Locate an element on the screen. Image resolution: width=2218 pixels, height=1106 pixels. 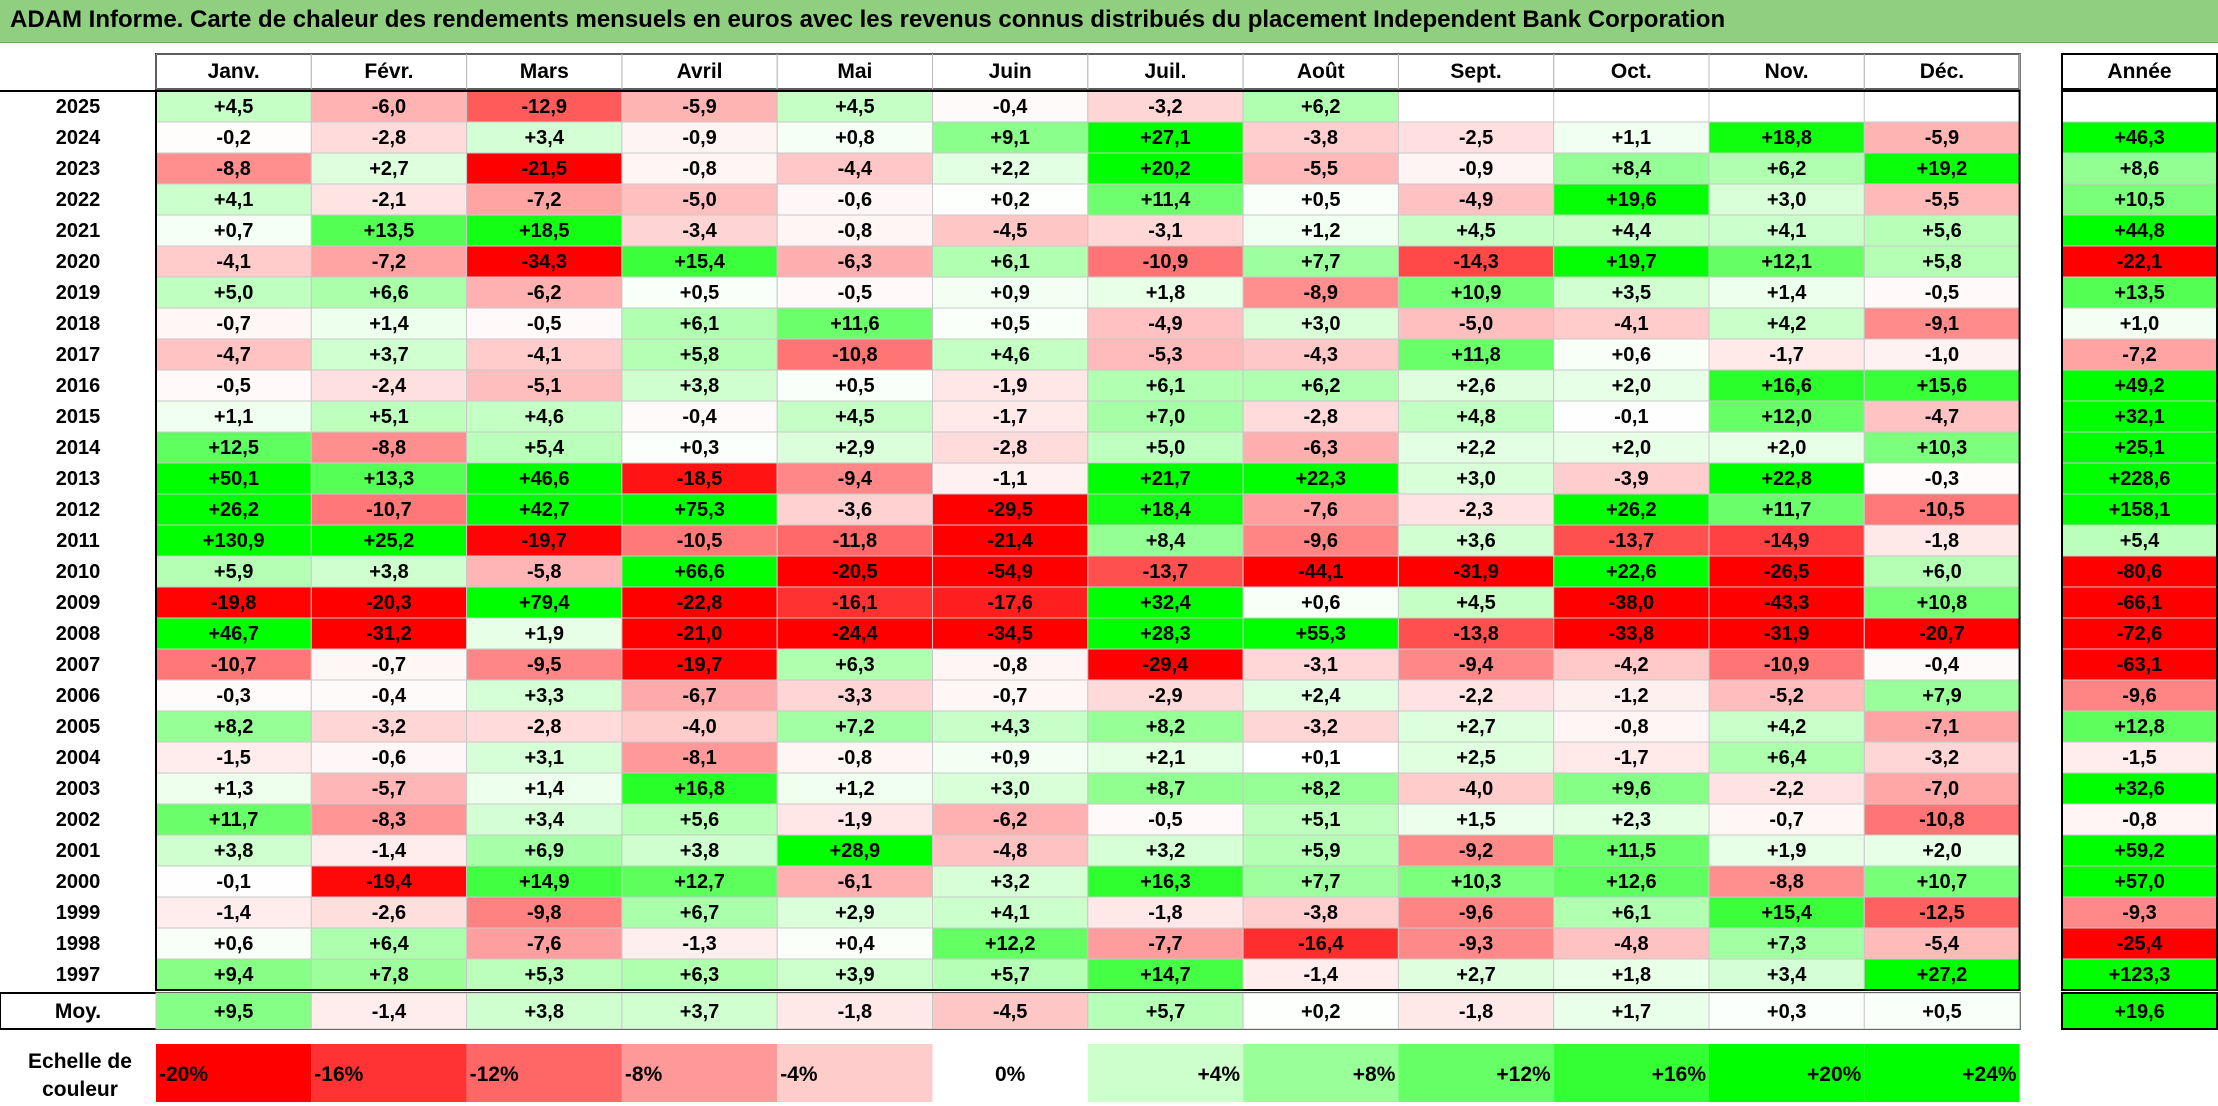
year-label-2025: 2025 is located at coordinates (78, 107).